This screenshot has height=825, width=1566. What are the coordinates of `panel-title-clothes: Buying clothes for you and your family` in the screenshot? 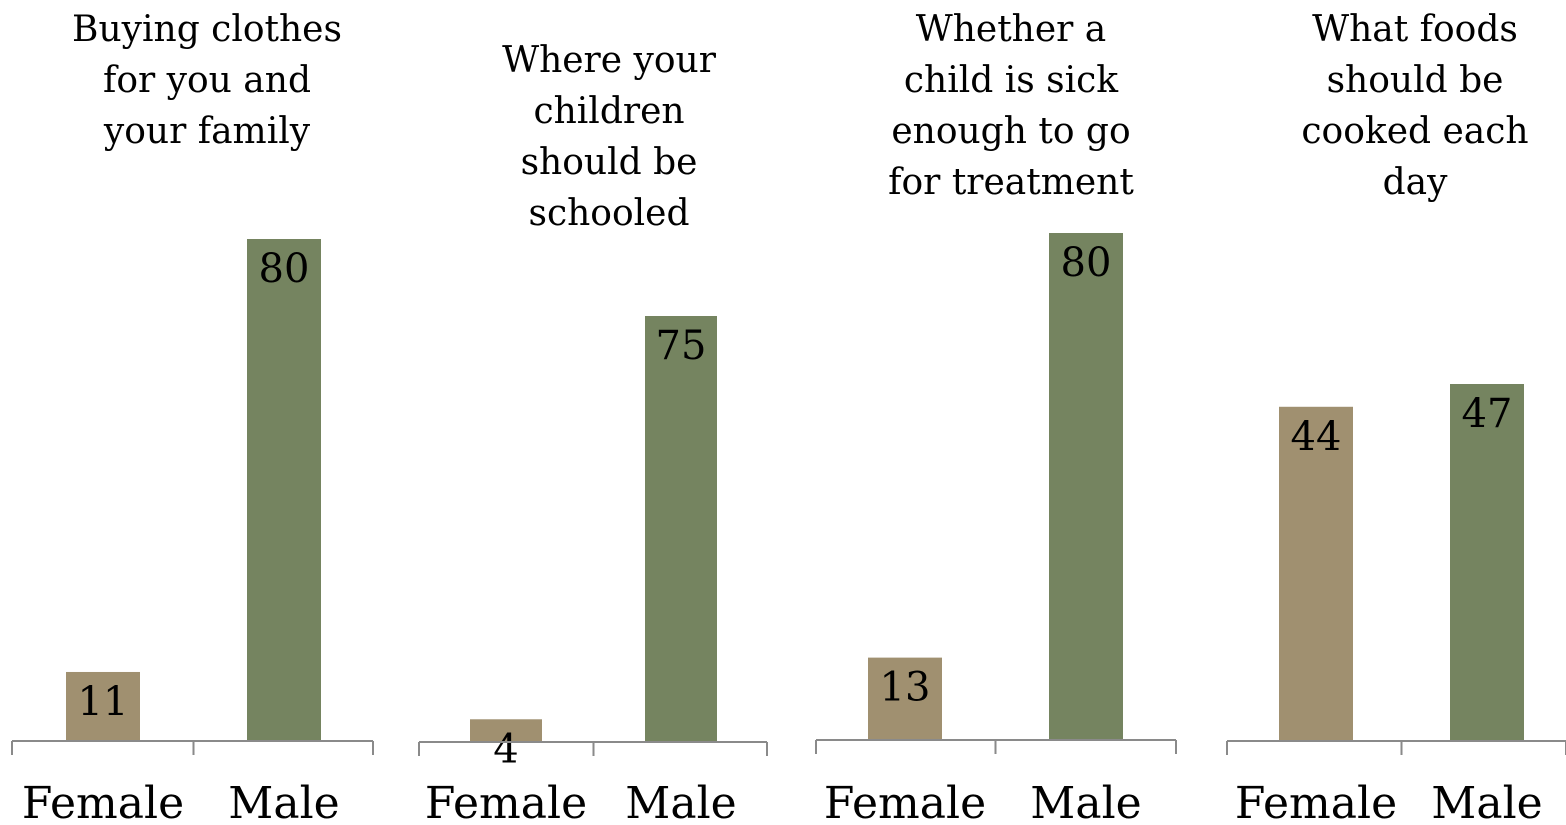 It's located at (207, 80).